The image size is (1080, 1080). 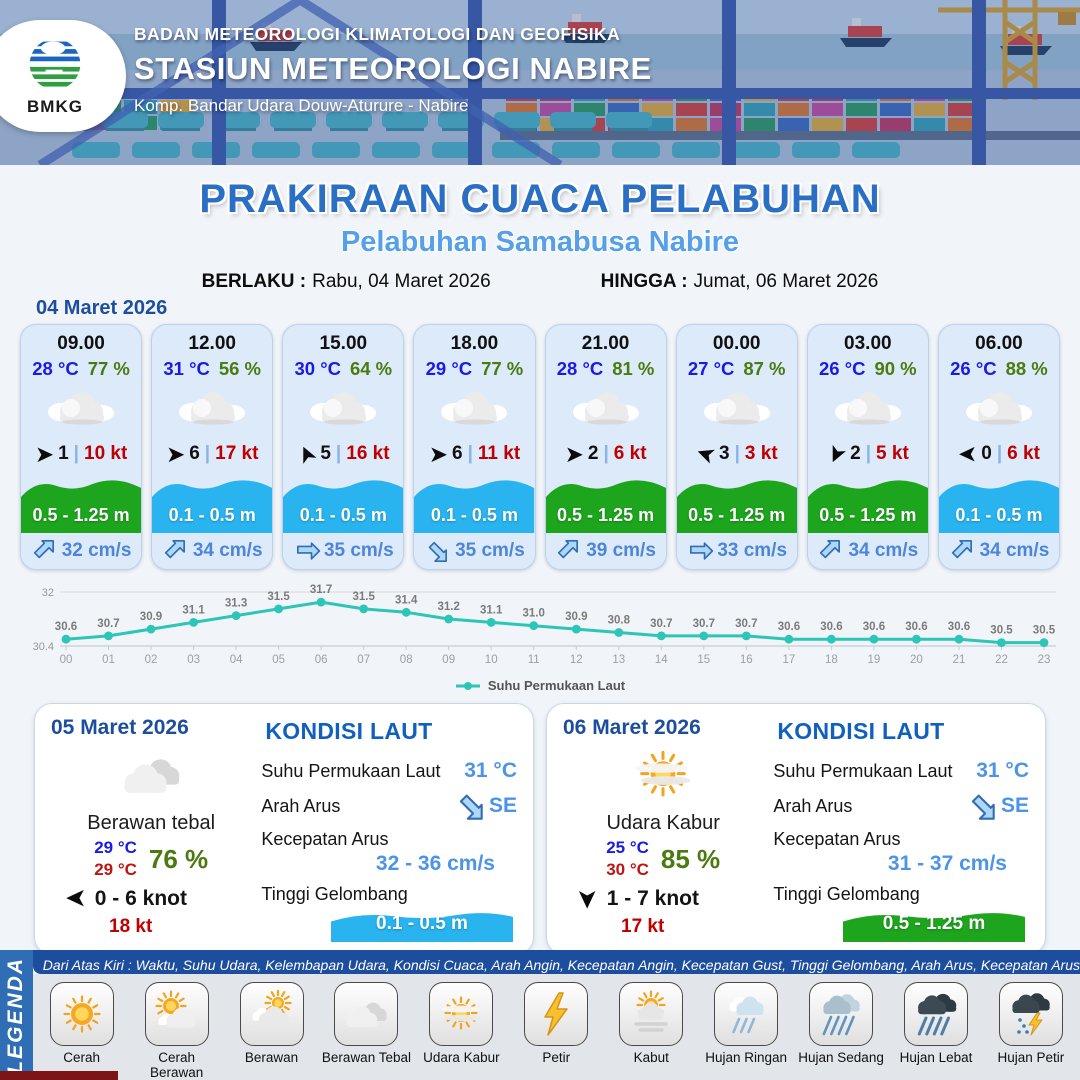 I want to click on wave-height-label: Tinggi Gelombang, so click(x=334, y=894).